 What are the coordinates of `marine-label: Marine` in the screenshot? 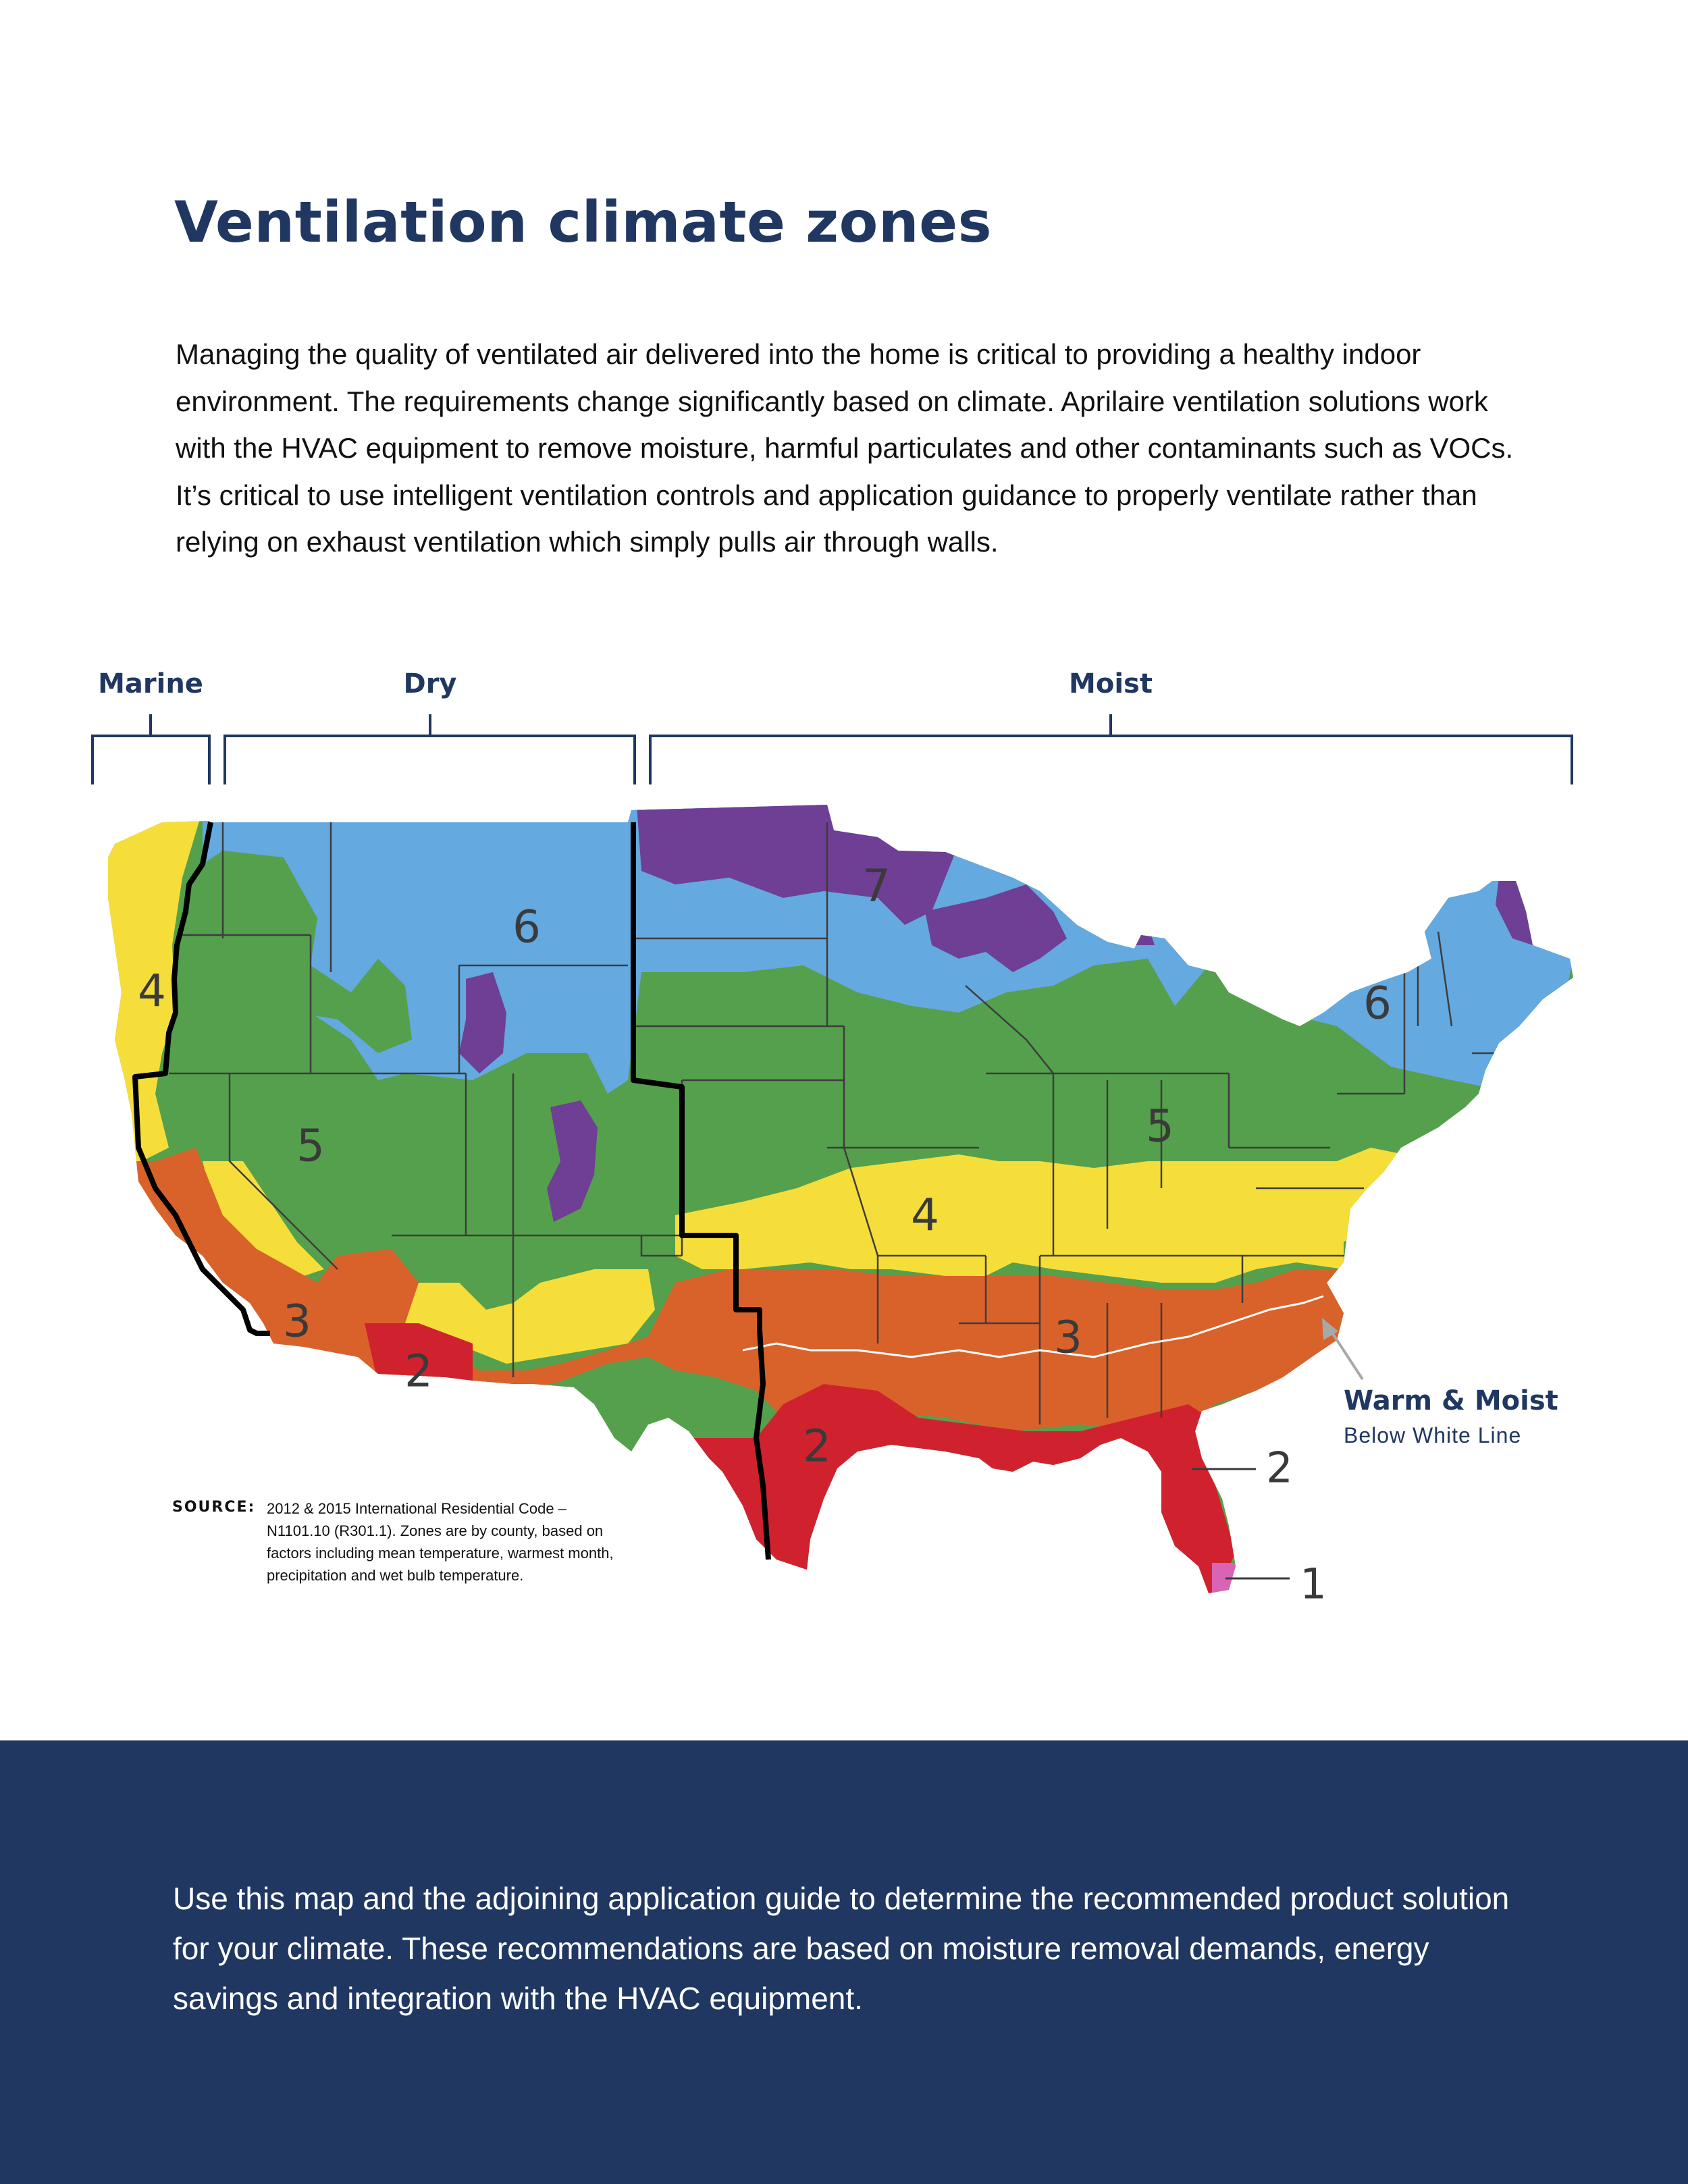 It's located at (150, 683).